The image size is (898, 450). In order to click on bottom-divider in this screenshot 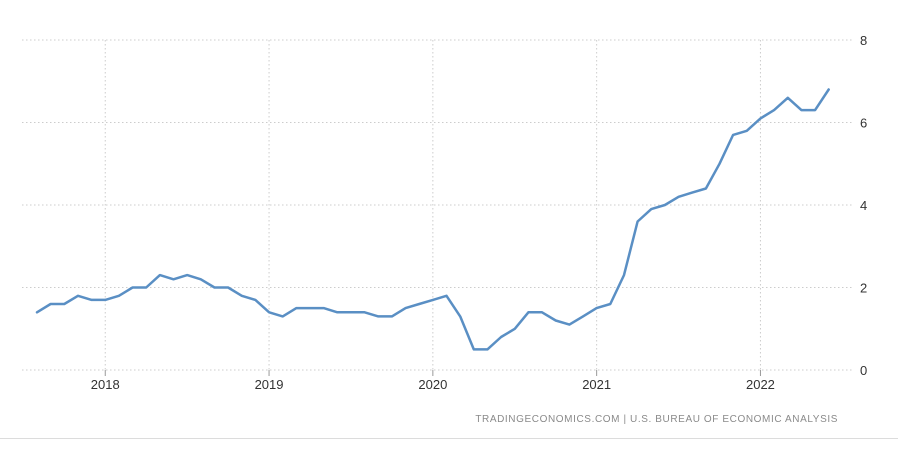, I will do `click(449, 438)`.